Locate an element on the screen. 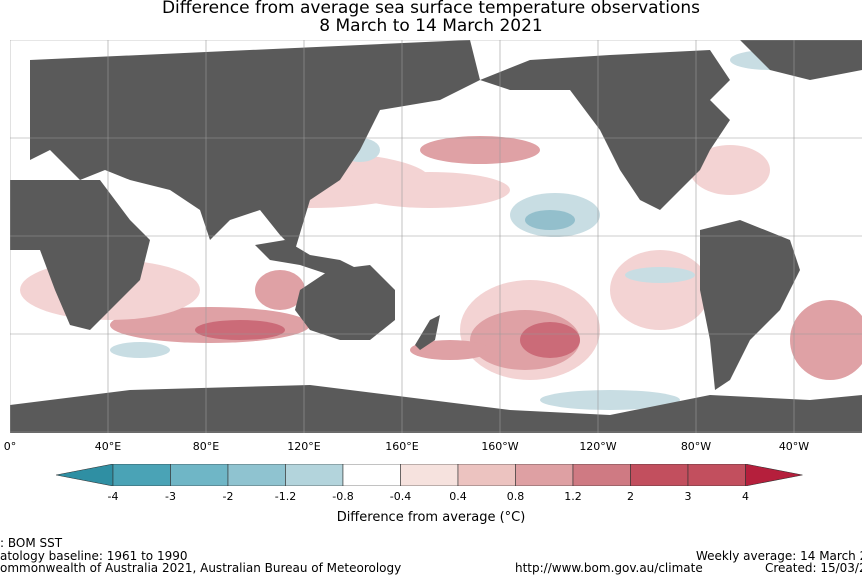 This screenshot has height=575, width=862. colorbar-tick-label: 0.8 is located at coordinates (515, 496).